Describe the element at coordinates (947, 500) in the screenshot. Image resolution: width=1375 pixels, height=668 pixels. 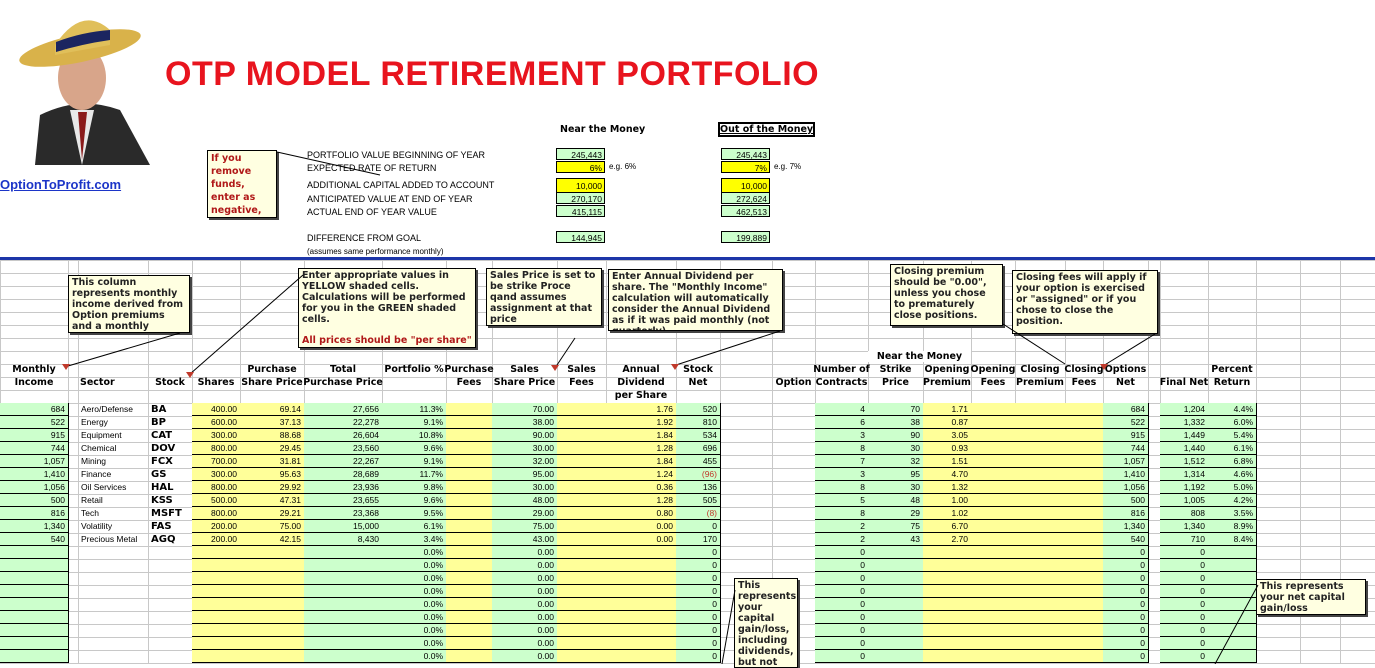
I see `cell-open-premium: 1.00` at that location.